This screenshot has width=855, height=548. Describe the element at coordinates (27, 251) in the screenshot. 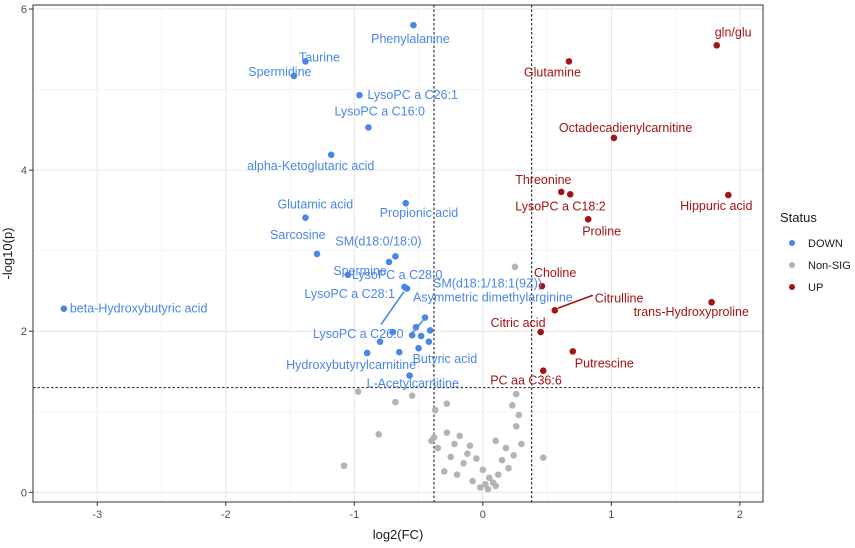

I see `y-axis-ticks: 0 2 4 6` at that location.